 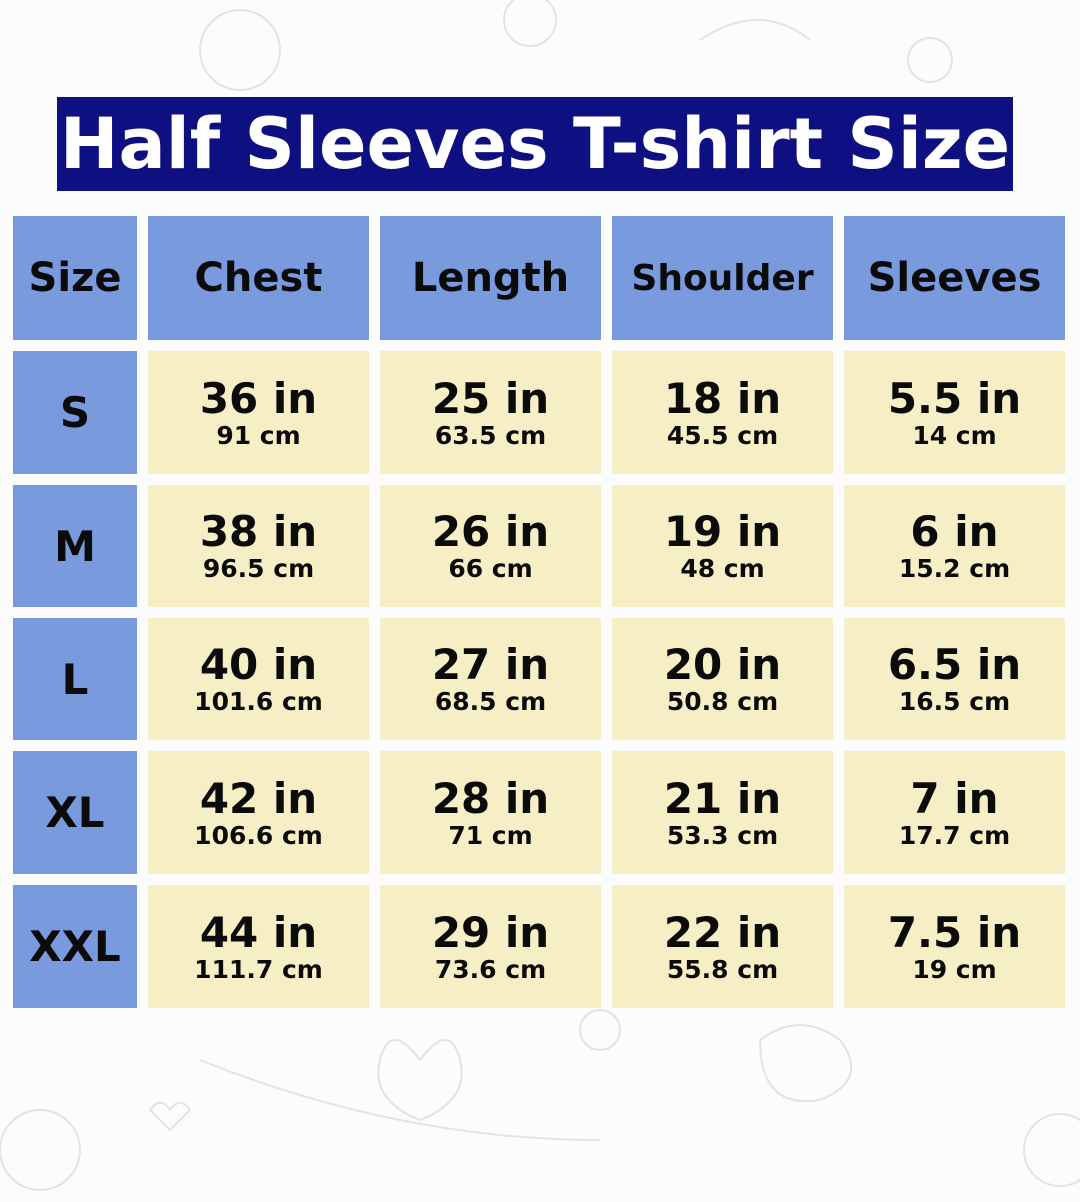 I want to click on inches-value: 42 in, so click(x=258, y=798).